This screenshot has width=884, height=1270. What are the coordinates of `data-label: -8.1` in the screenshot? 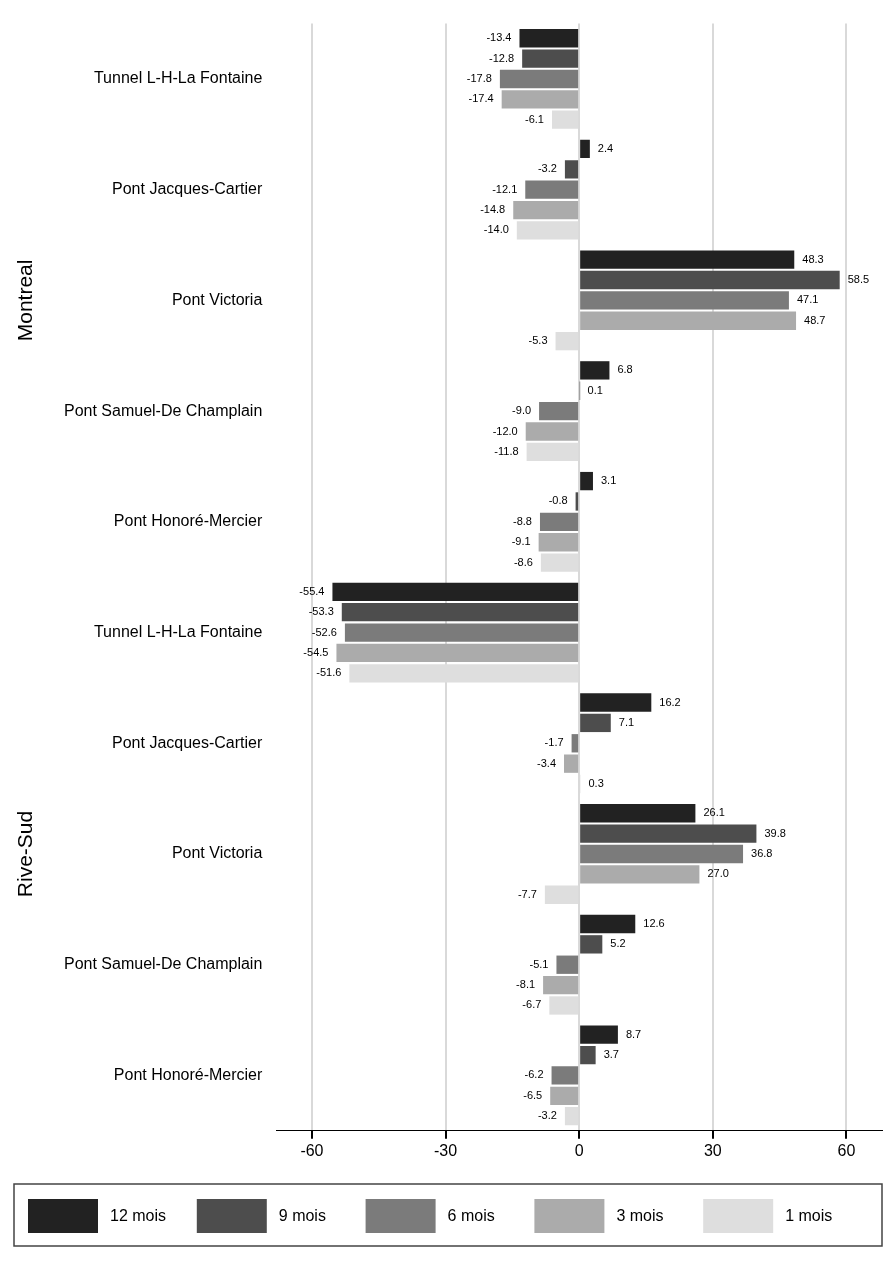 It's located at (526, 984).